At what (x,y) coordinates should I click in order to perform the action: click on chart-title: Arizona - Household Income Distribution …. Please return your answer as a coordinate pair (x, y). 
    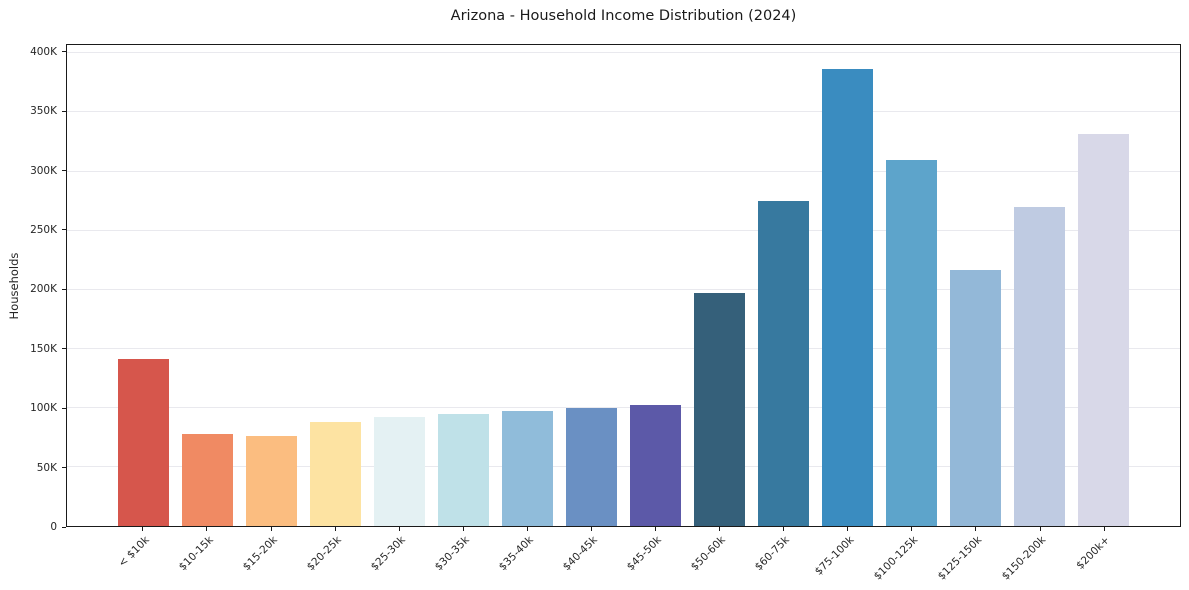
    Looking at the image, I should click on (623, 16).